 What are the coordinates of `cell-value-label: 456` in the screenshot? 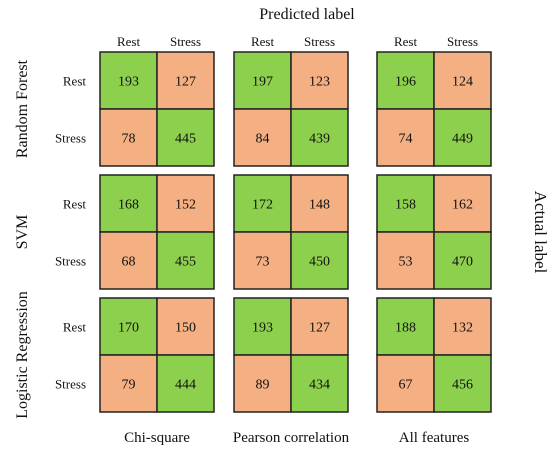 It's located at (462, 385).